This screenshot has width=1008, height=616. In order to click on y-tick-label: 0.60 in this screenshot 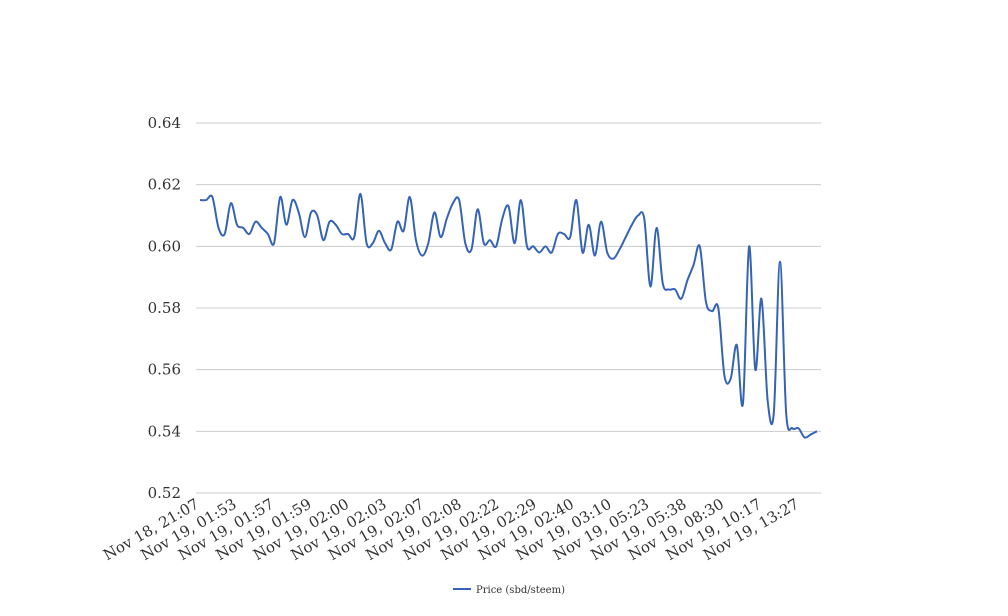, I will do `click(164, 246)`.